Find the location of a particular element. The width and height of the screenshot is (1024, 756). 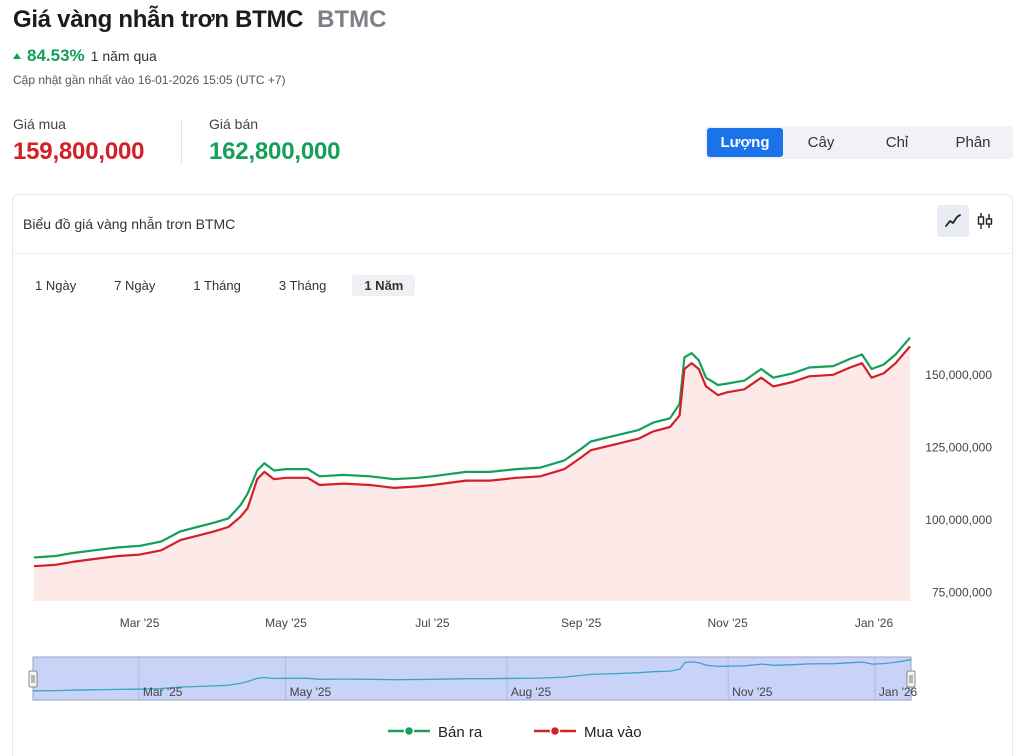

line-chart-toggle is located at coordinates (953, 221).